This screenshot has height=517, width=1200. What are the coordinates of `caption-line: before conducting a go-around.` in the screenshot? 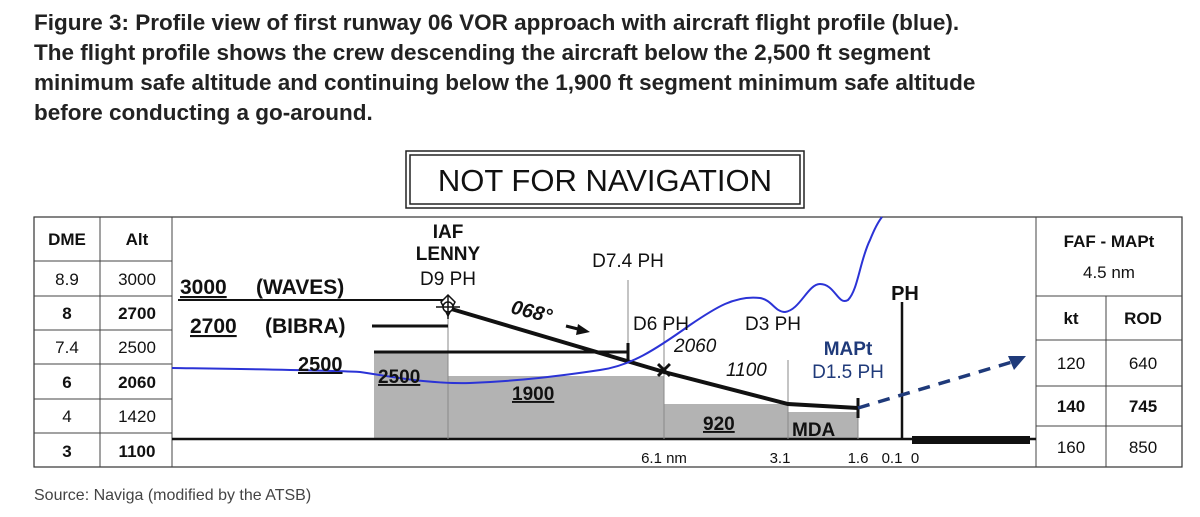 It's located at (203, 112).